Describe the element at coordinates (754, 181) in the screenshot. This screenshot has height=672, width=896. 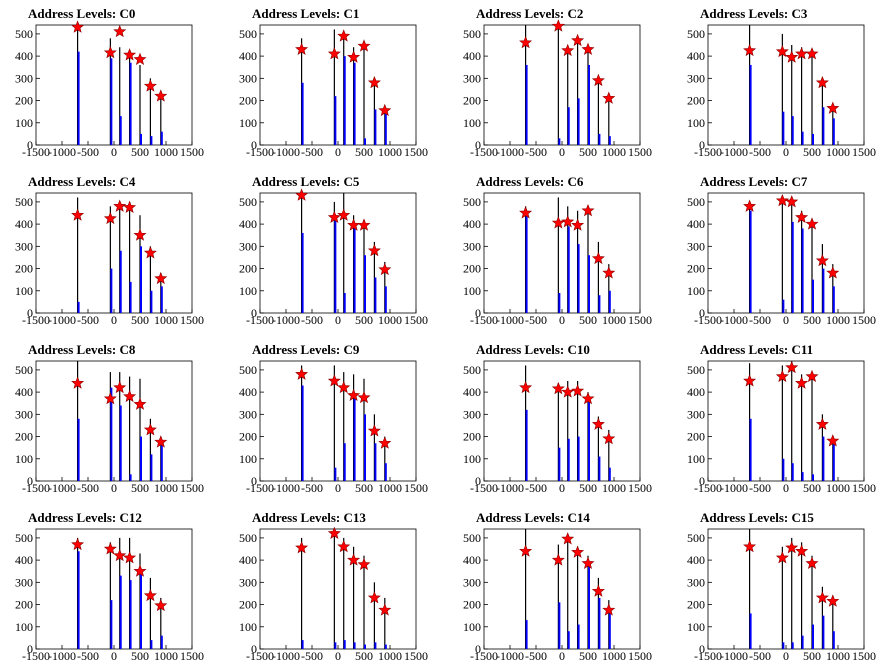
I see `chart-title: Address Levels: C7` at that location.